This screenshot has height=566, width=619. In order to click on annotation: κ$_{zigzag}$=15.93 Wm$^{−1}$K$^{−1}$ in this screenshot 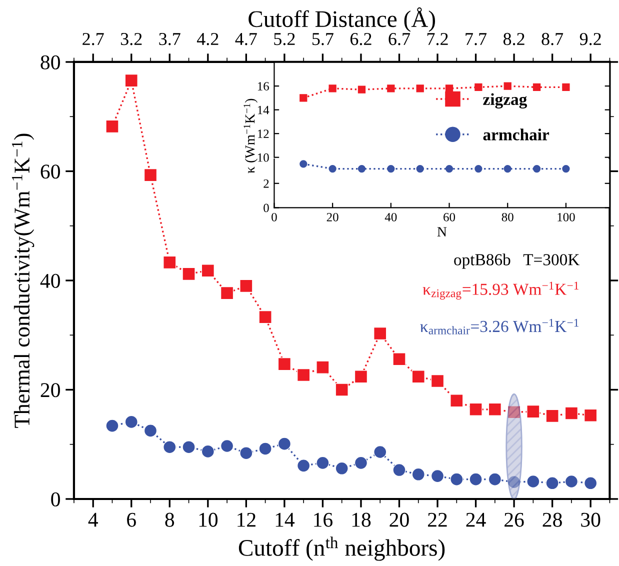, I will do `click(500, 291)`.